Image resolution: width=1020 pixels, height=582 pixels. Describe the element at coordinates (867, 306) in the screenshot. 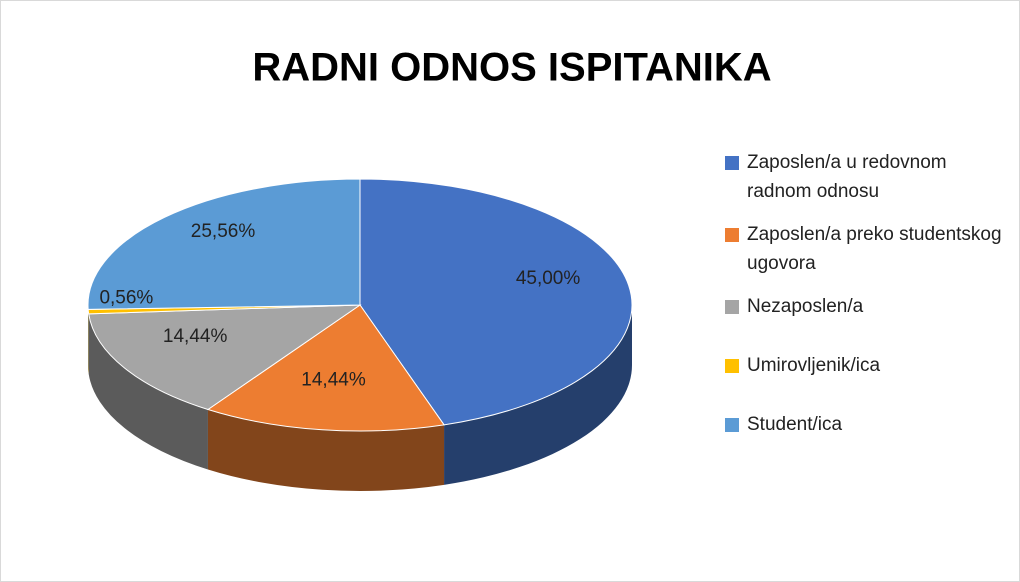

I see `legend-item: Nezaposlen/a` at that location.